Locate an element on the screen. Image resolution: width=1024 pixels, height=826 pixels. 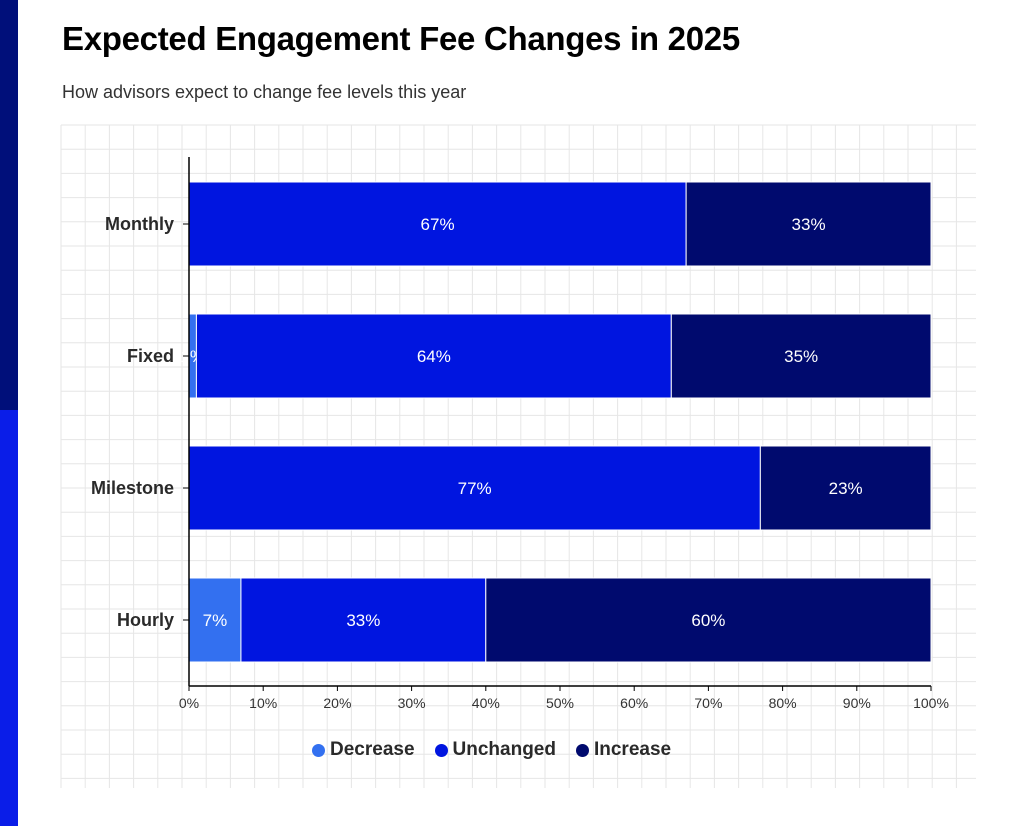
x-tick-label: 40% is located at coordinates (486, 703).